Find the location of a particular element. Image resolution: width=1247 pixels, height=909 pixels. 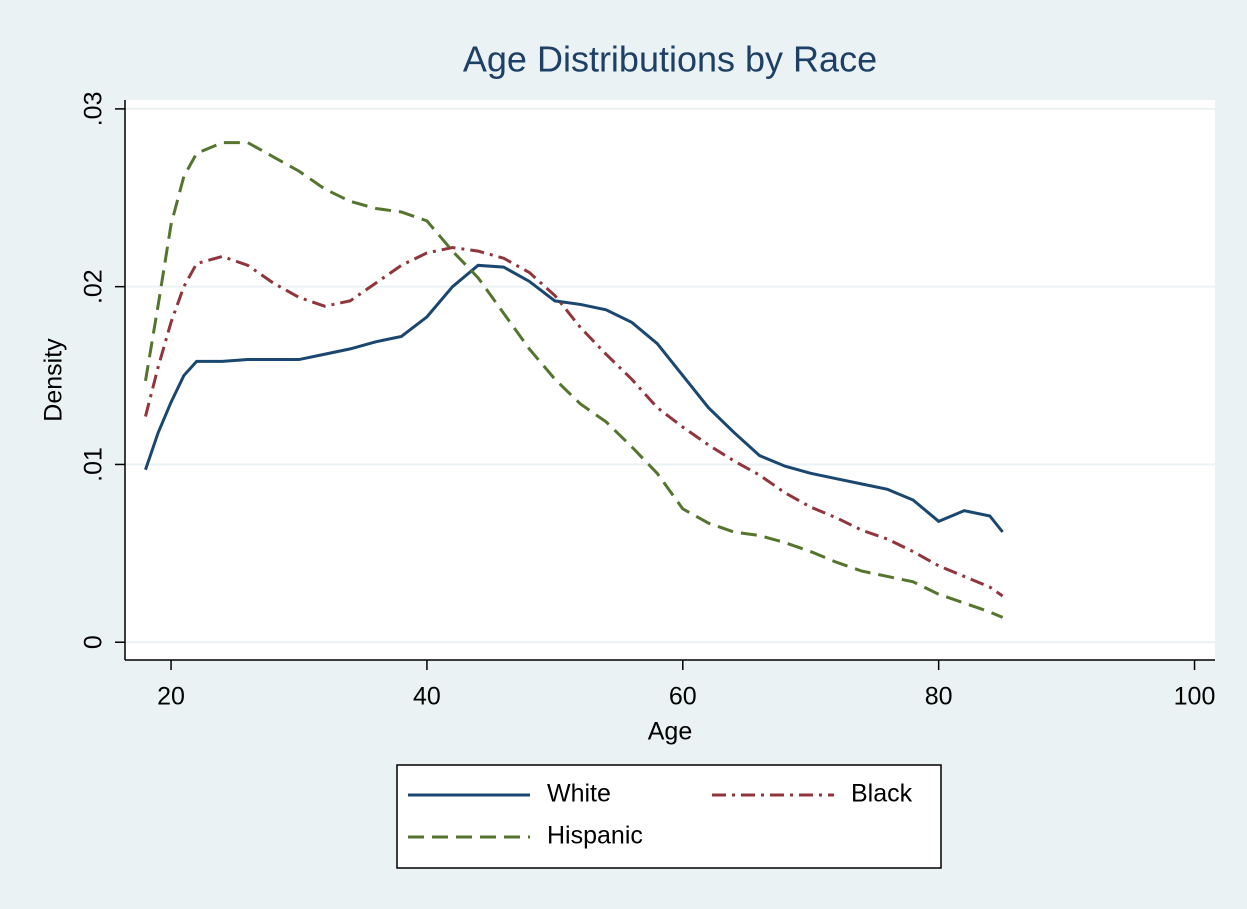

x-axis-label: Age is located at coordinates (670, 732).